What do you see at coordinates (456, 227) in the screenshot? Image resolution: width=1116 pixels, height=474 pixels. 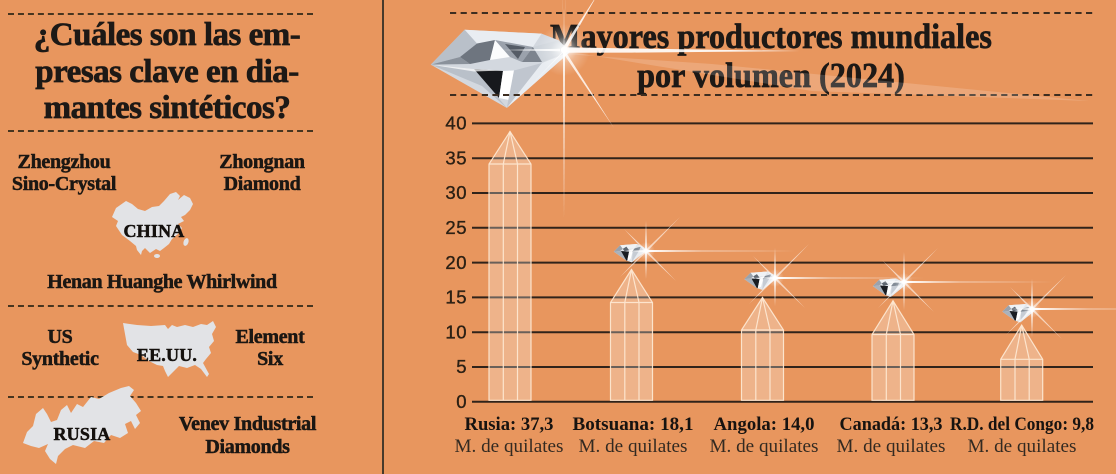 I see `svg-text: 25` at bounding box center [456, 227].